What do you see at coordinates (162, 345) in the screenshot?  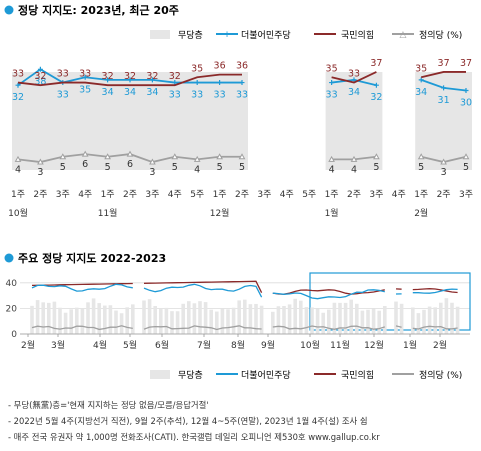 I see `month-tick-label: 6월` at bounding box center [162, 345].